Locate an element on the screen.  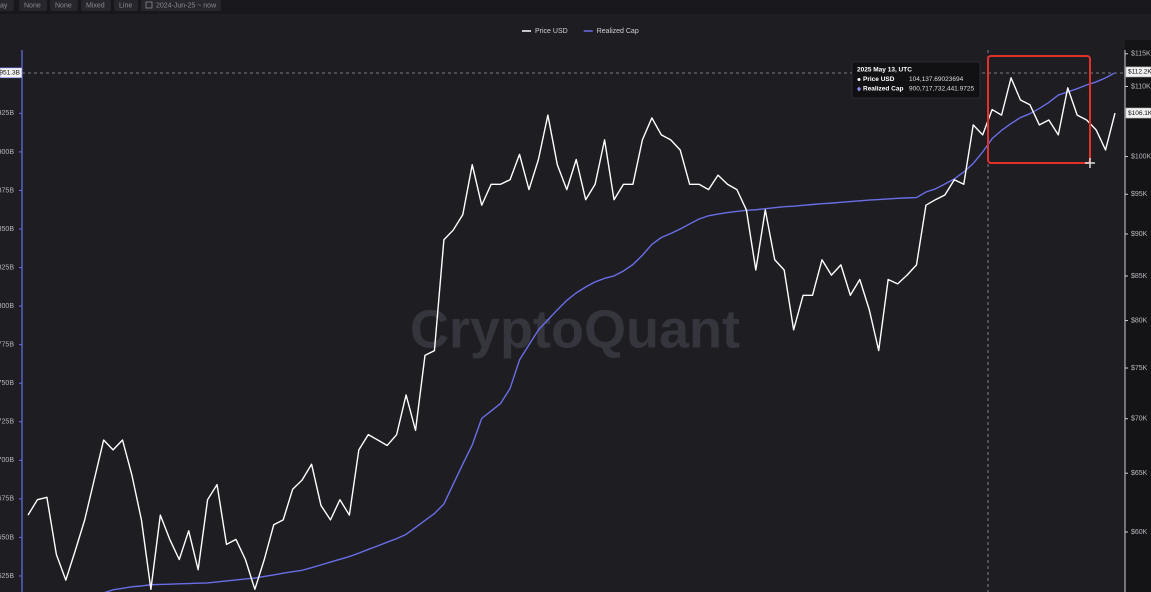
y-tick-label: 725B is located at coordinates (7, 422).